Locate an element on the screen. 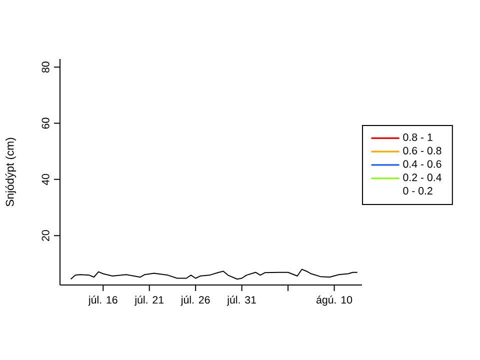 The image size is (480, 360). x-tick-label: júl. 16 is located at coordinates (103, 301).